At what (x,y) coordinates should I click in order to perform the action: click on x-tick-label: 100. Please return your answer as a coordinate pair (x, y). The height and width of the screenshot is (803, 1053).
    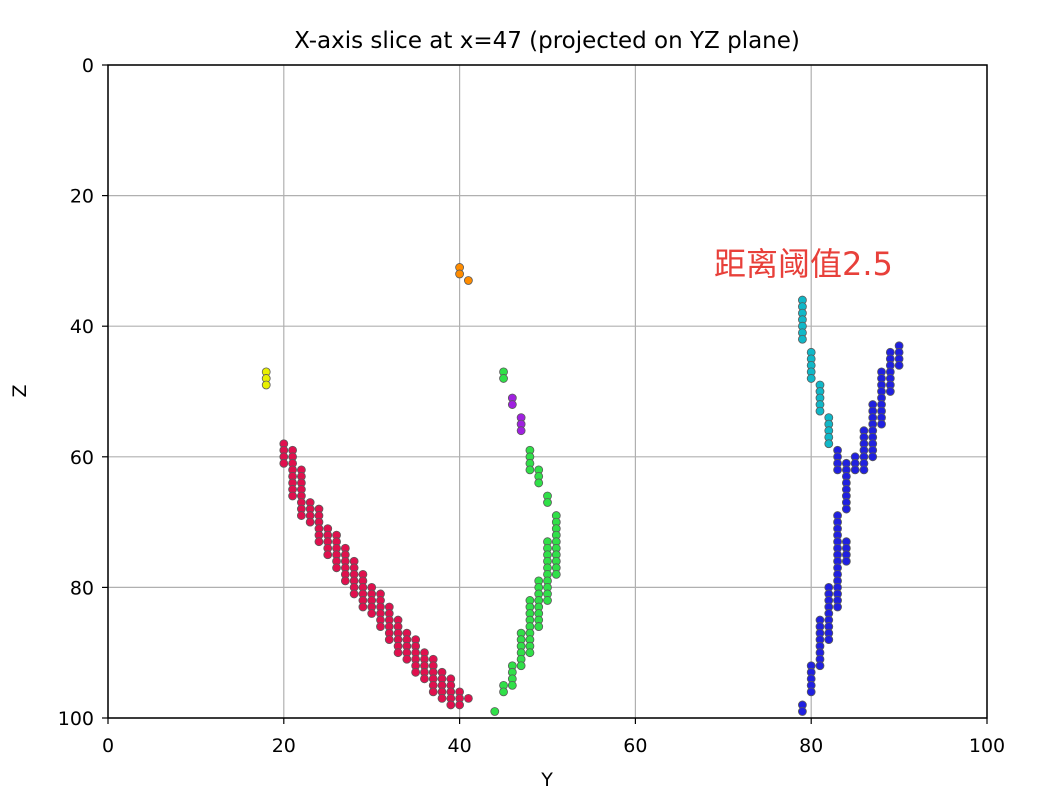
    Looking at the image, I should click on (987, 746).